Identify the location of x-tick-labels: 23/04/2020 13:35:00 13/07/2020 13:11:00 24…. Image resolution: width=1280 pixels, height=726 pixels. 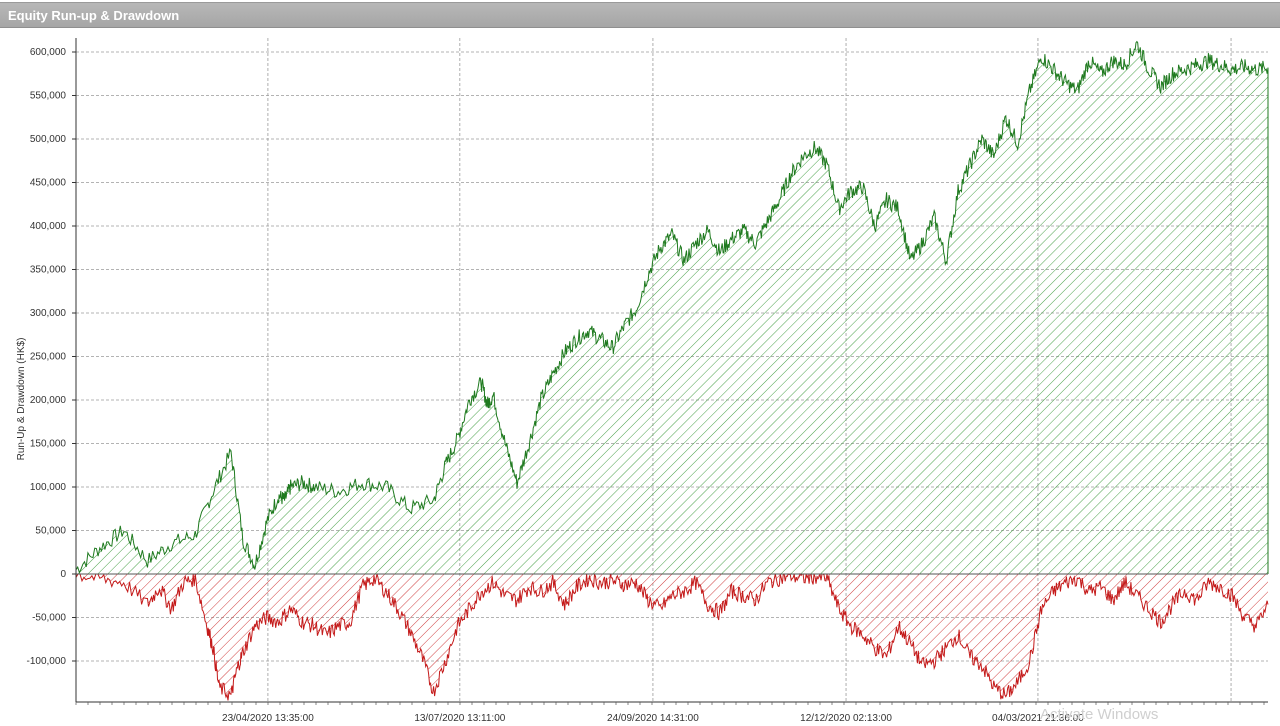
(653, 718).